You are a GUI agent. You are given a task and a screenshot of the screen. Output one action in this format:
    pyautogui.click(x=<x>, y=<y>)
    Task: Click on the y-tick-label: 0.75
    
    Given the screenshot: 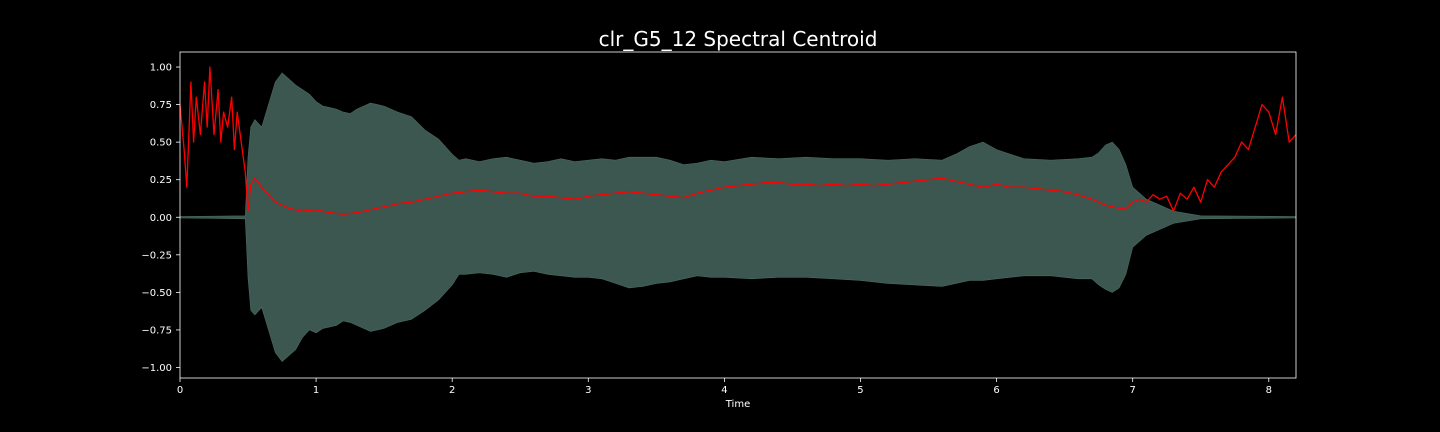 What is the action you would take?
    pyautogui.click(x=161, y=105)
    